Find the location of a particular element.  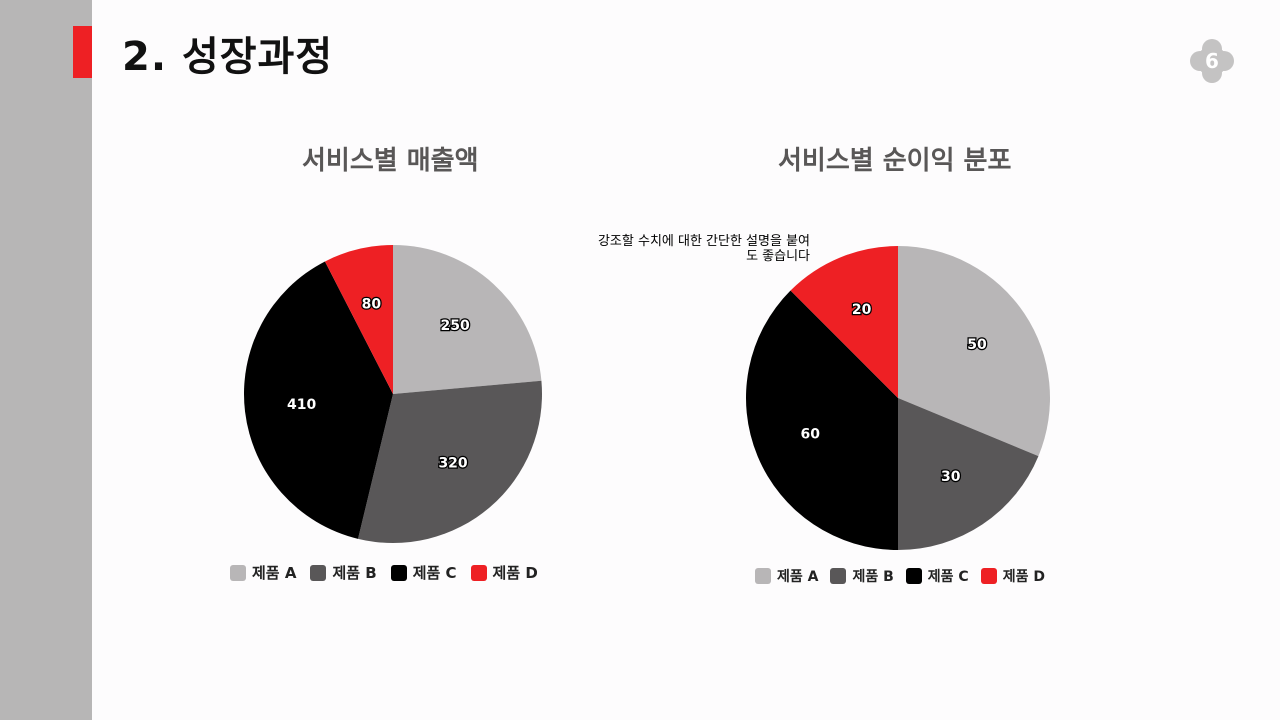

title-accent-bar is located at coordinates (82, 52).